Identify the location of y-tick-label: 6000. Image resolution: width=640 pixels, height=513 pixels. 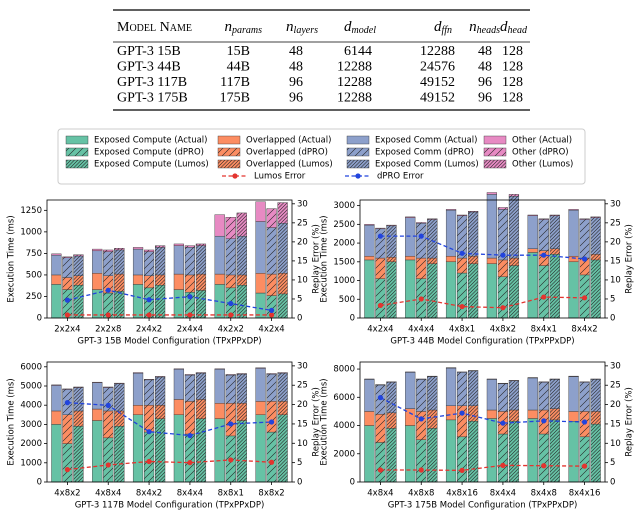
(31, 367).